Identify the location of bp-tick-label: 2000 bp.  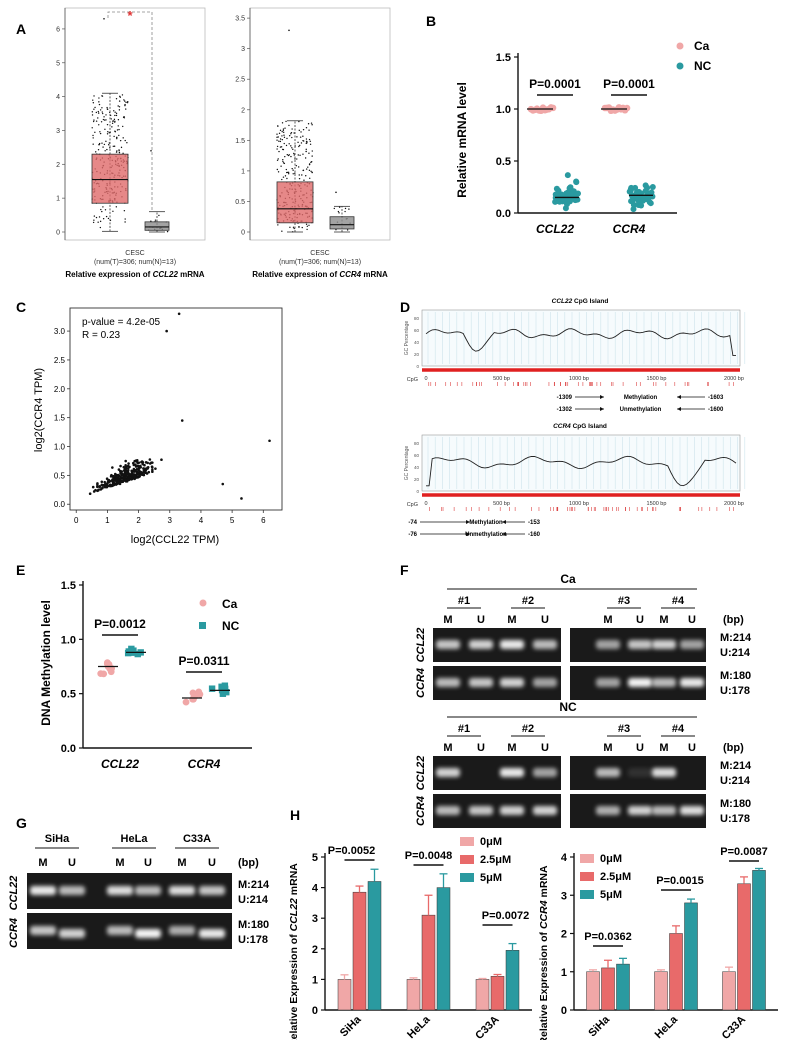
(734, 379).